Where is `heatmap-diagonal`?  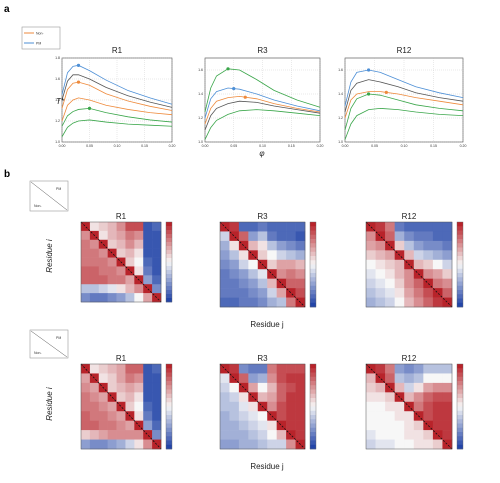 heatmap-diagonal is located at coordinates (262, 406).